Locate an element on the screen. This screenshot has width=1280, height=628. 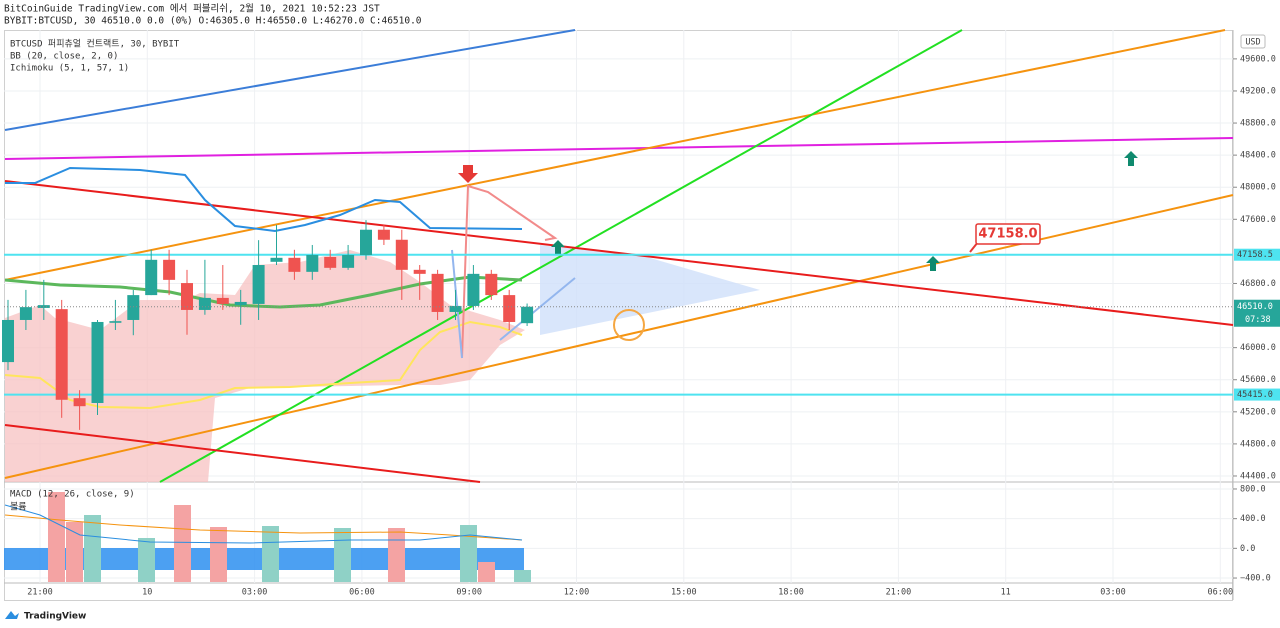
y-tick-label: 49600.0 is located at coordinates (1258, 59).